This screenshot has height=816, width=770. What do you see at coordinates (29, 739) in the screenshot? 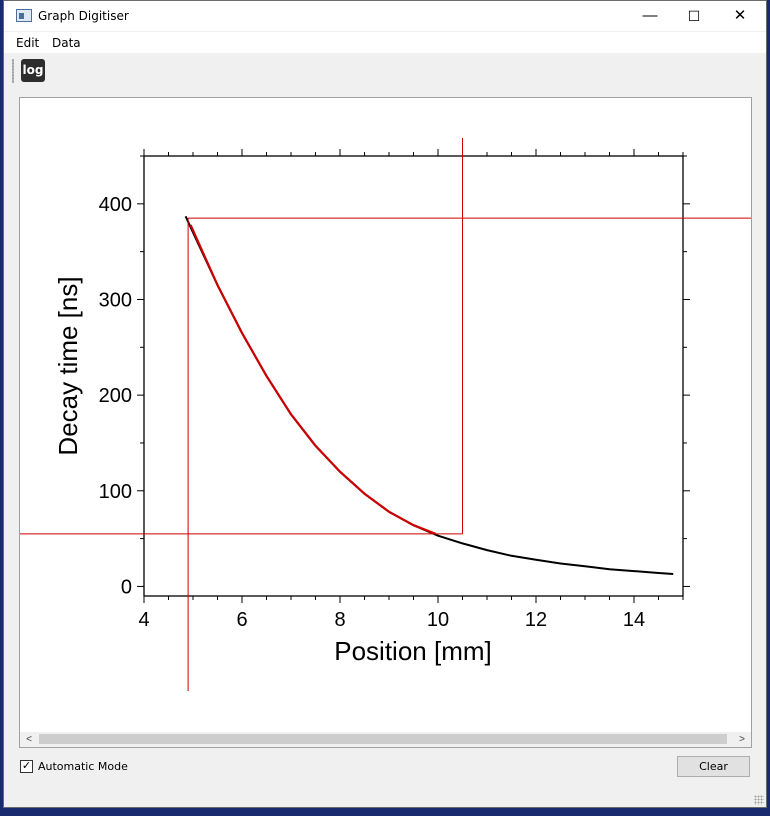
I see `scroll-left-icon: <` at bounding box center [29, 739].